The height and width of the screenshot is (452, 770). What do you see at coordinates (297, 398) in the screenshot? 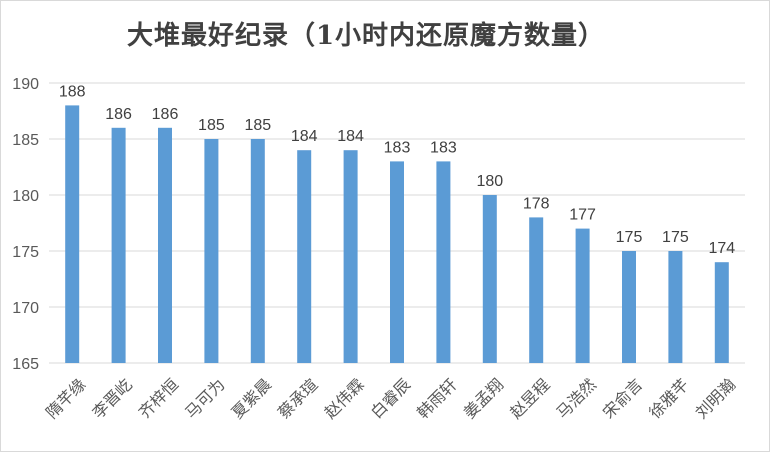
I see `x-tick-label: 蔡承瑄` at bounding box center [297, 398].